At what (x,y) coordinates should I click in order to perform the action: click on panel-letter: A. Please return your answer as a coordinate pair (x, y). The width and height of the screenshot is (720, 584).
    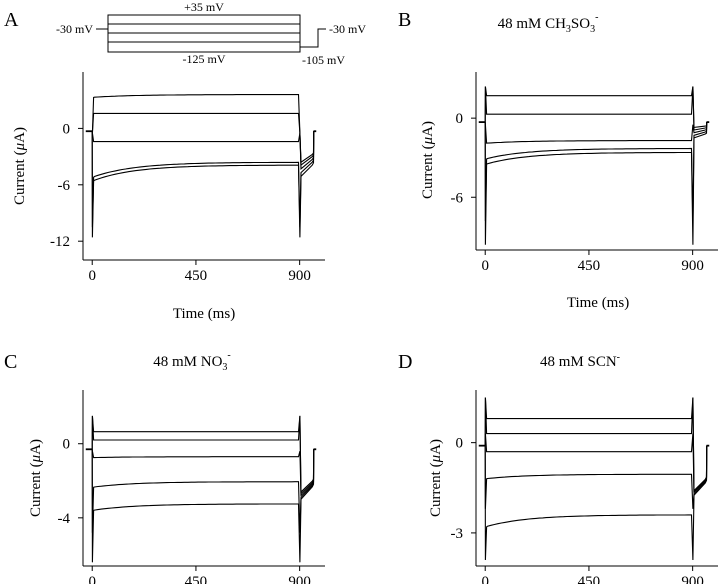
    Looking at the image, I should click on (11, 20).